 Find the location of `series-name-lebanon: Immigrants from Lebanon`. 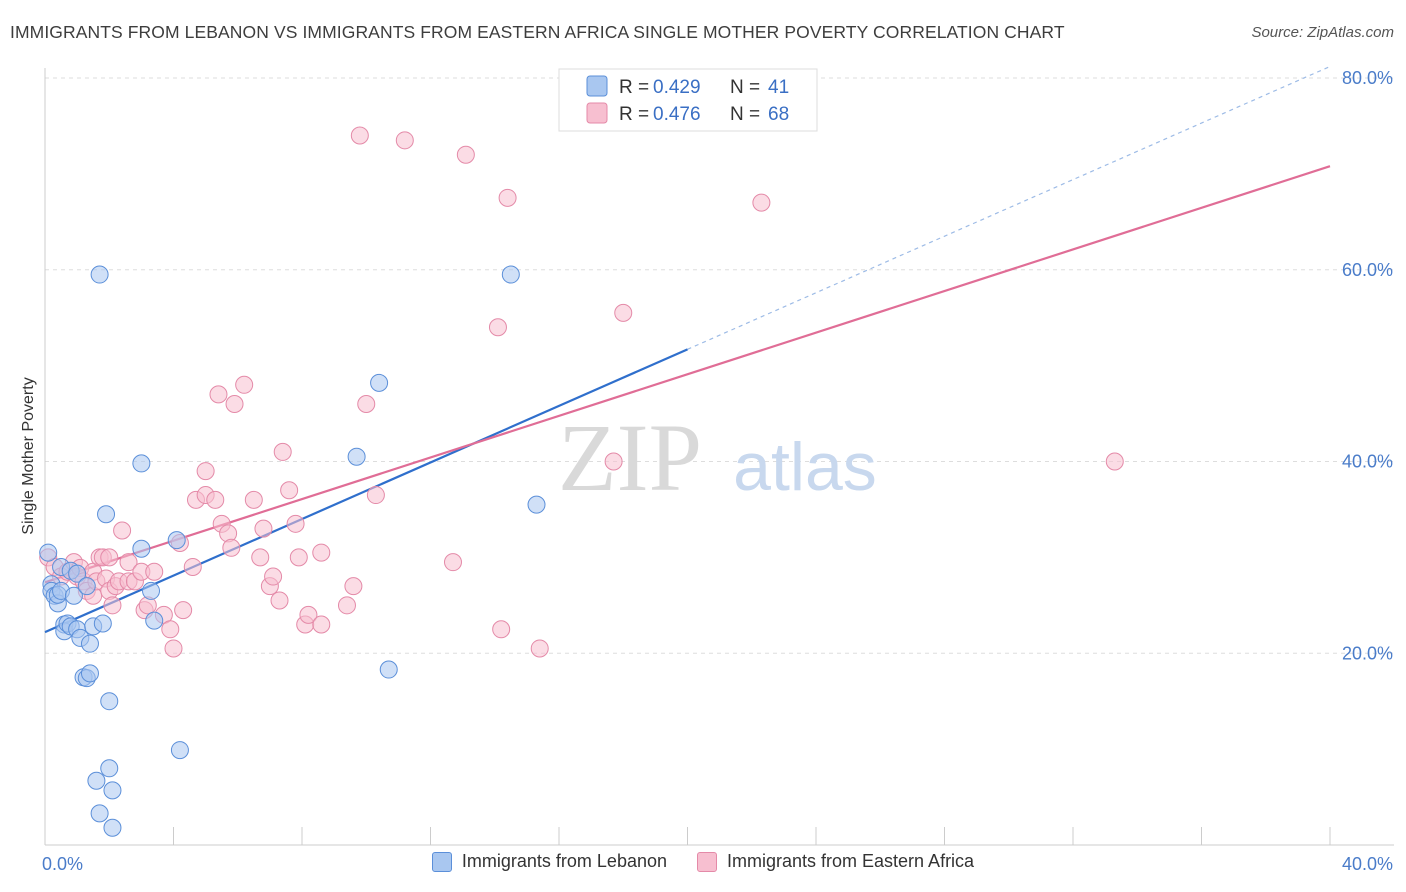

series-name-lebanon: Immigrants from Lebanon is located at coordinates (564, 861).